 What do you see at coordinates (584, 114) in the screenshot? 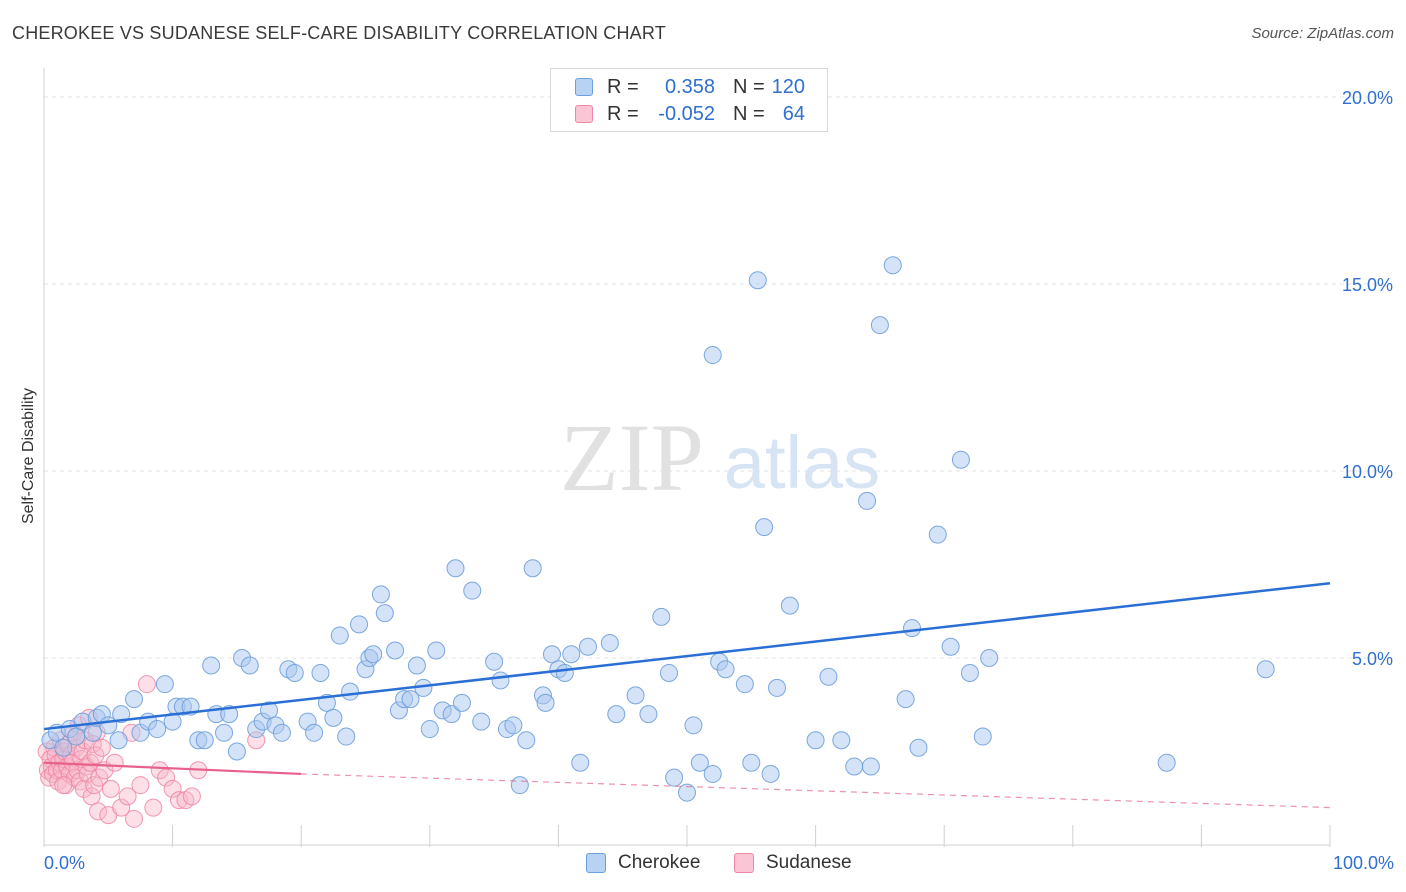
I see `sudanese-swatch` at bounding box center [584, 114].